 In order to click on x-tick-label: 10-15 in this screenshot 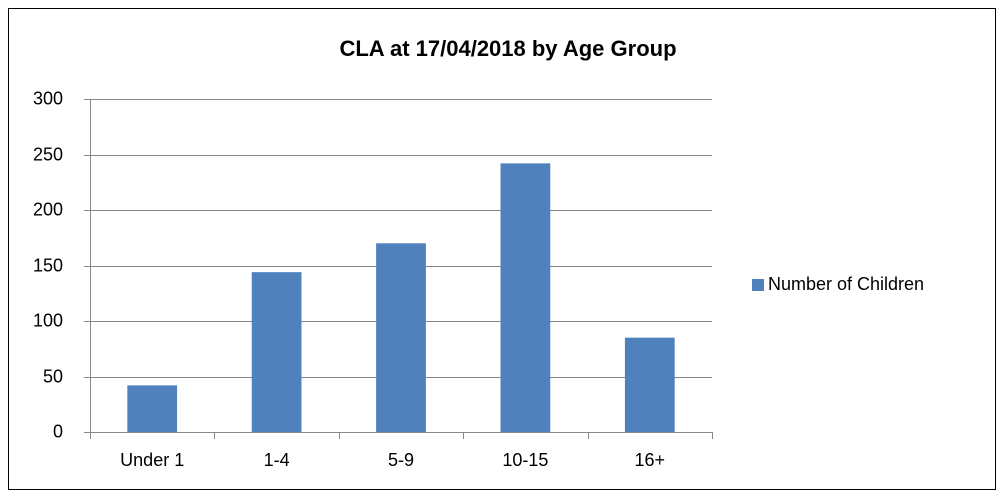, I will do `click(525, 460)`.